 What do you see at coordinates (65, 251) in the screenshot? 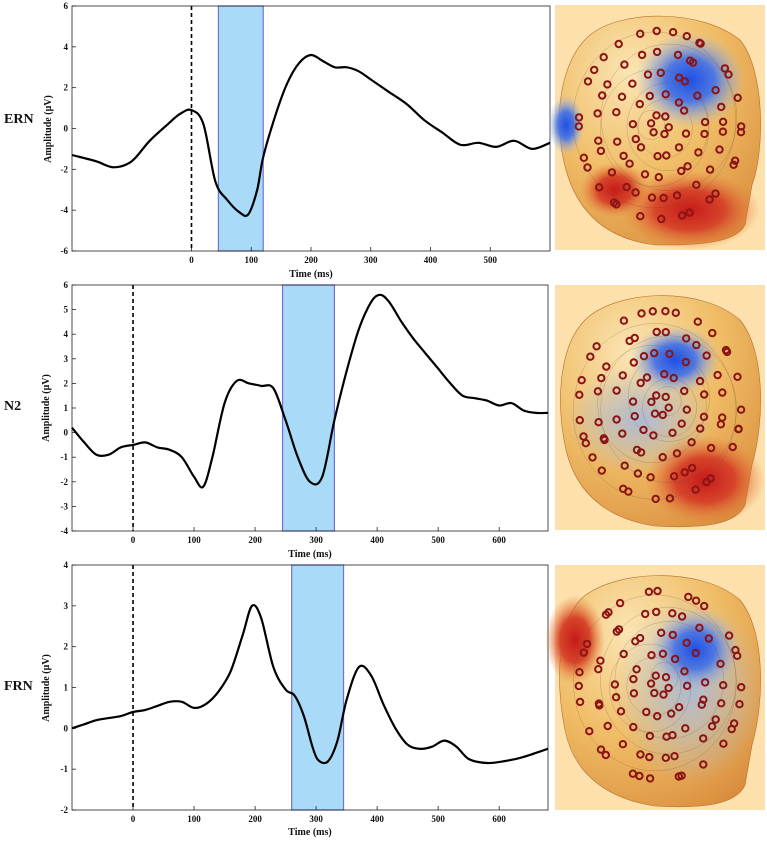
I see `ern-ytick-label: -6` at bounding box center [65, 251].